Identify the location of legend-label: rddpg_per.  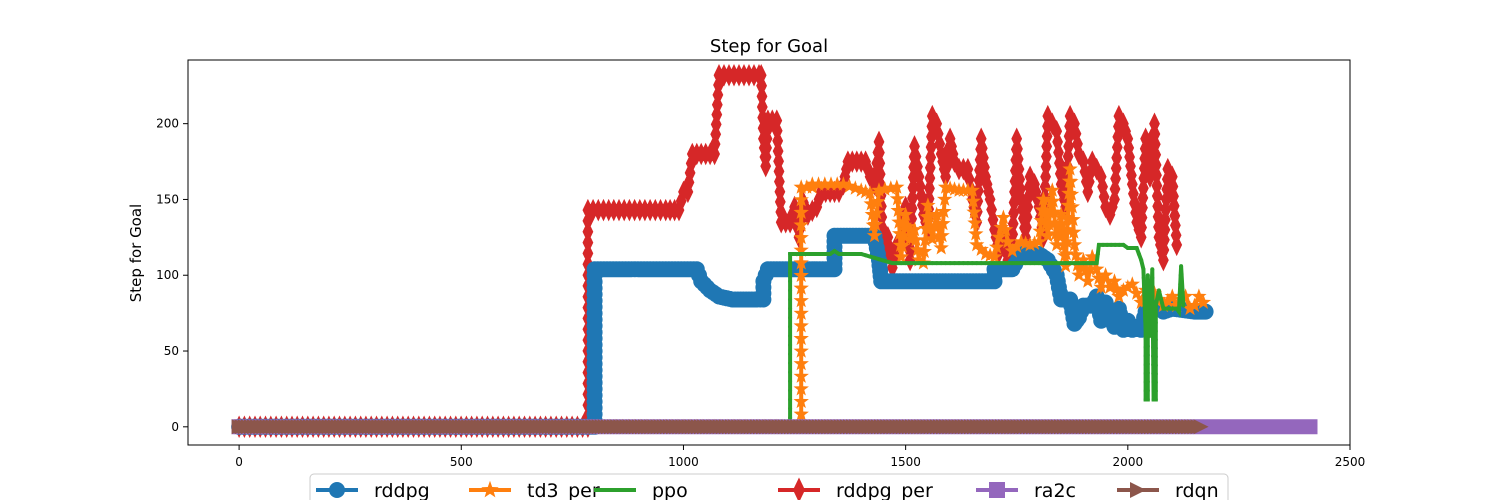
(884, 490).